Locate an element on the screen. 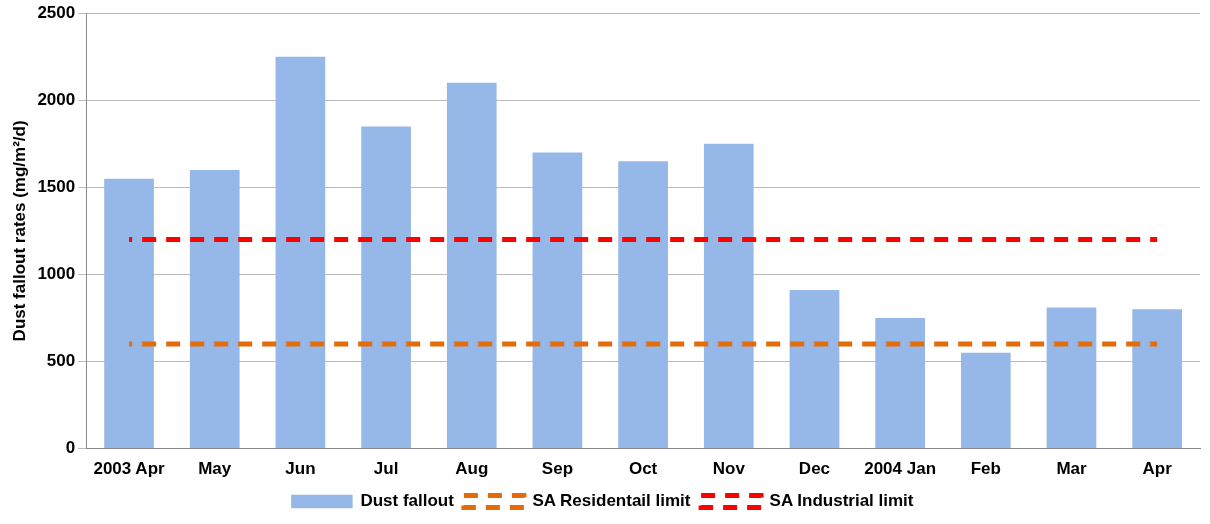 The width and height of the screenshot is (1210, 524). x-tick-label: Nov is located at coordinates (729, 469).